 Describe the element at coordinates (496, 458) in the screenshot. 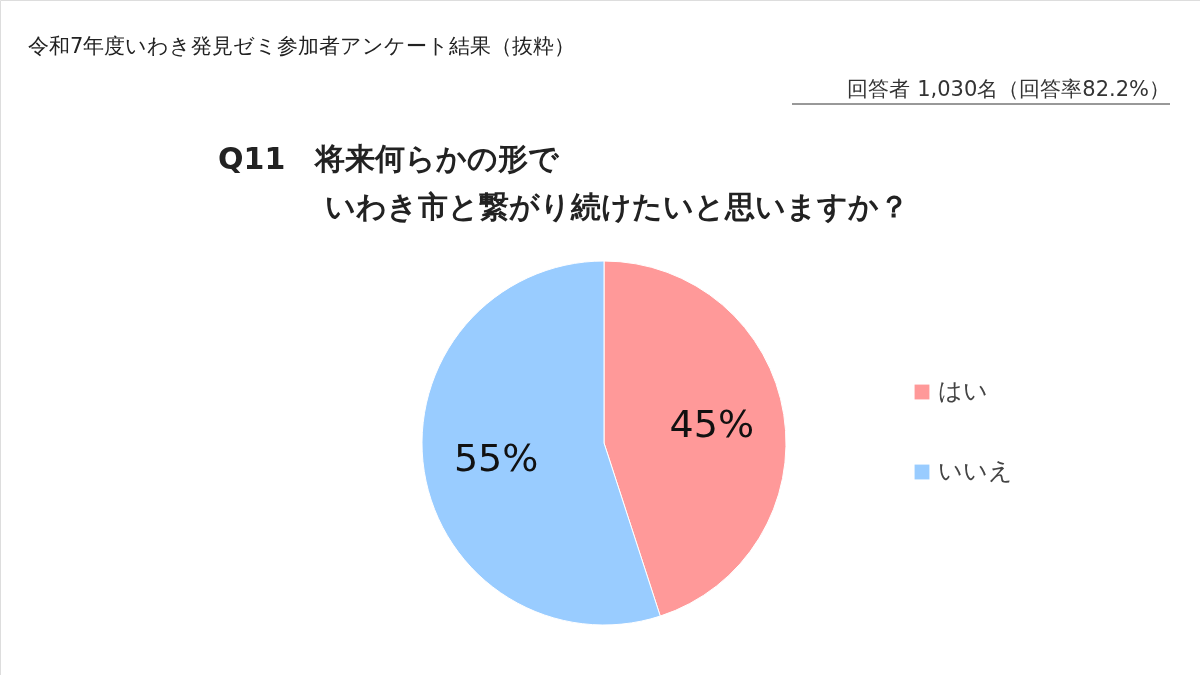

I see `data-label: 55%` at that location.